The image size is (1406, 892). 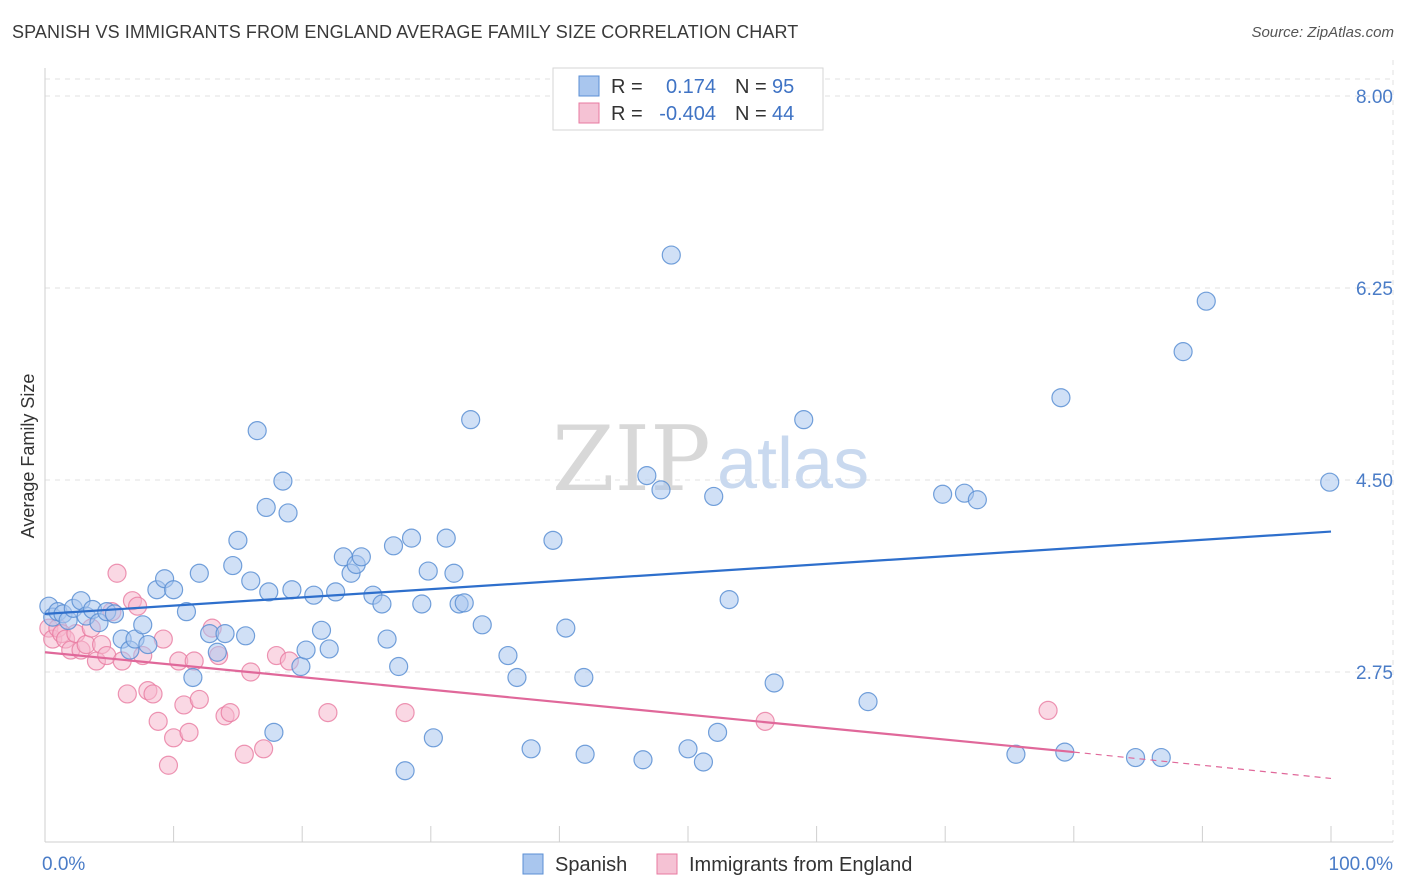 What do you see at coordinates (783, 114) in the screenshot?
I see `legend-n-value-pink: 44` at bounding box center [783, 114].